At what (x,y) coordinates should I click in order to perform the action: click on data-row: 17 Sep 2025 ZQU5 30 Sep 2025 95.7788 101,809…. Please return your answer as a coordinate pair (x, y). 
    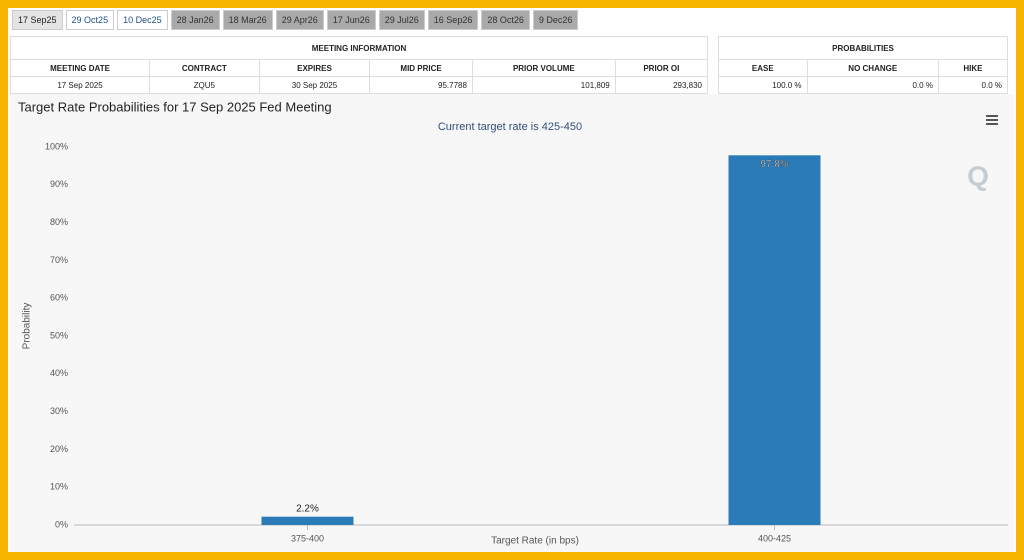
    Looking at the image, I should click on (359, 85).